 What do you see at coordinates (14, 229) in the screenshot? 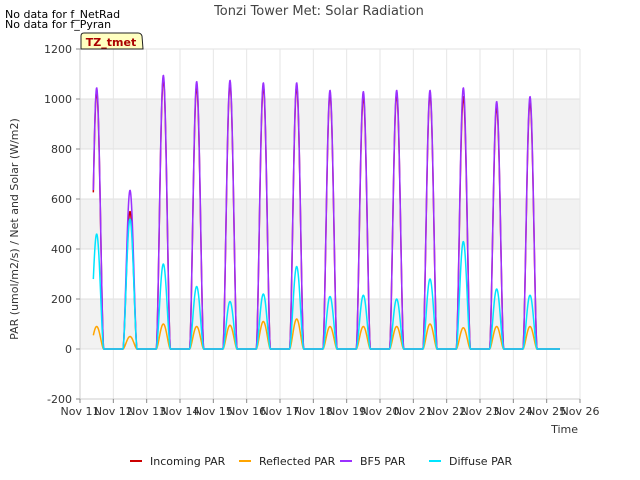
I see `y-axis-label: PAR (umol/m2/s) / Net and Solar (W/m2)` at bounding box center [14, 229].